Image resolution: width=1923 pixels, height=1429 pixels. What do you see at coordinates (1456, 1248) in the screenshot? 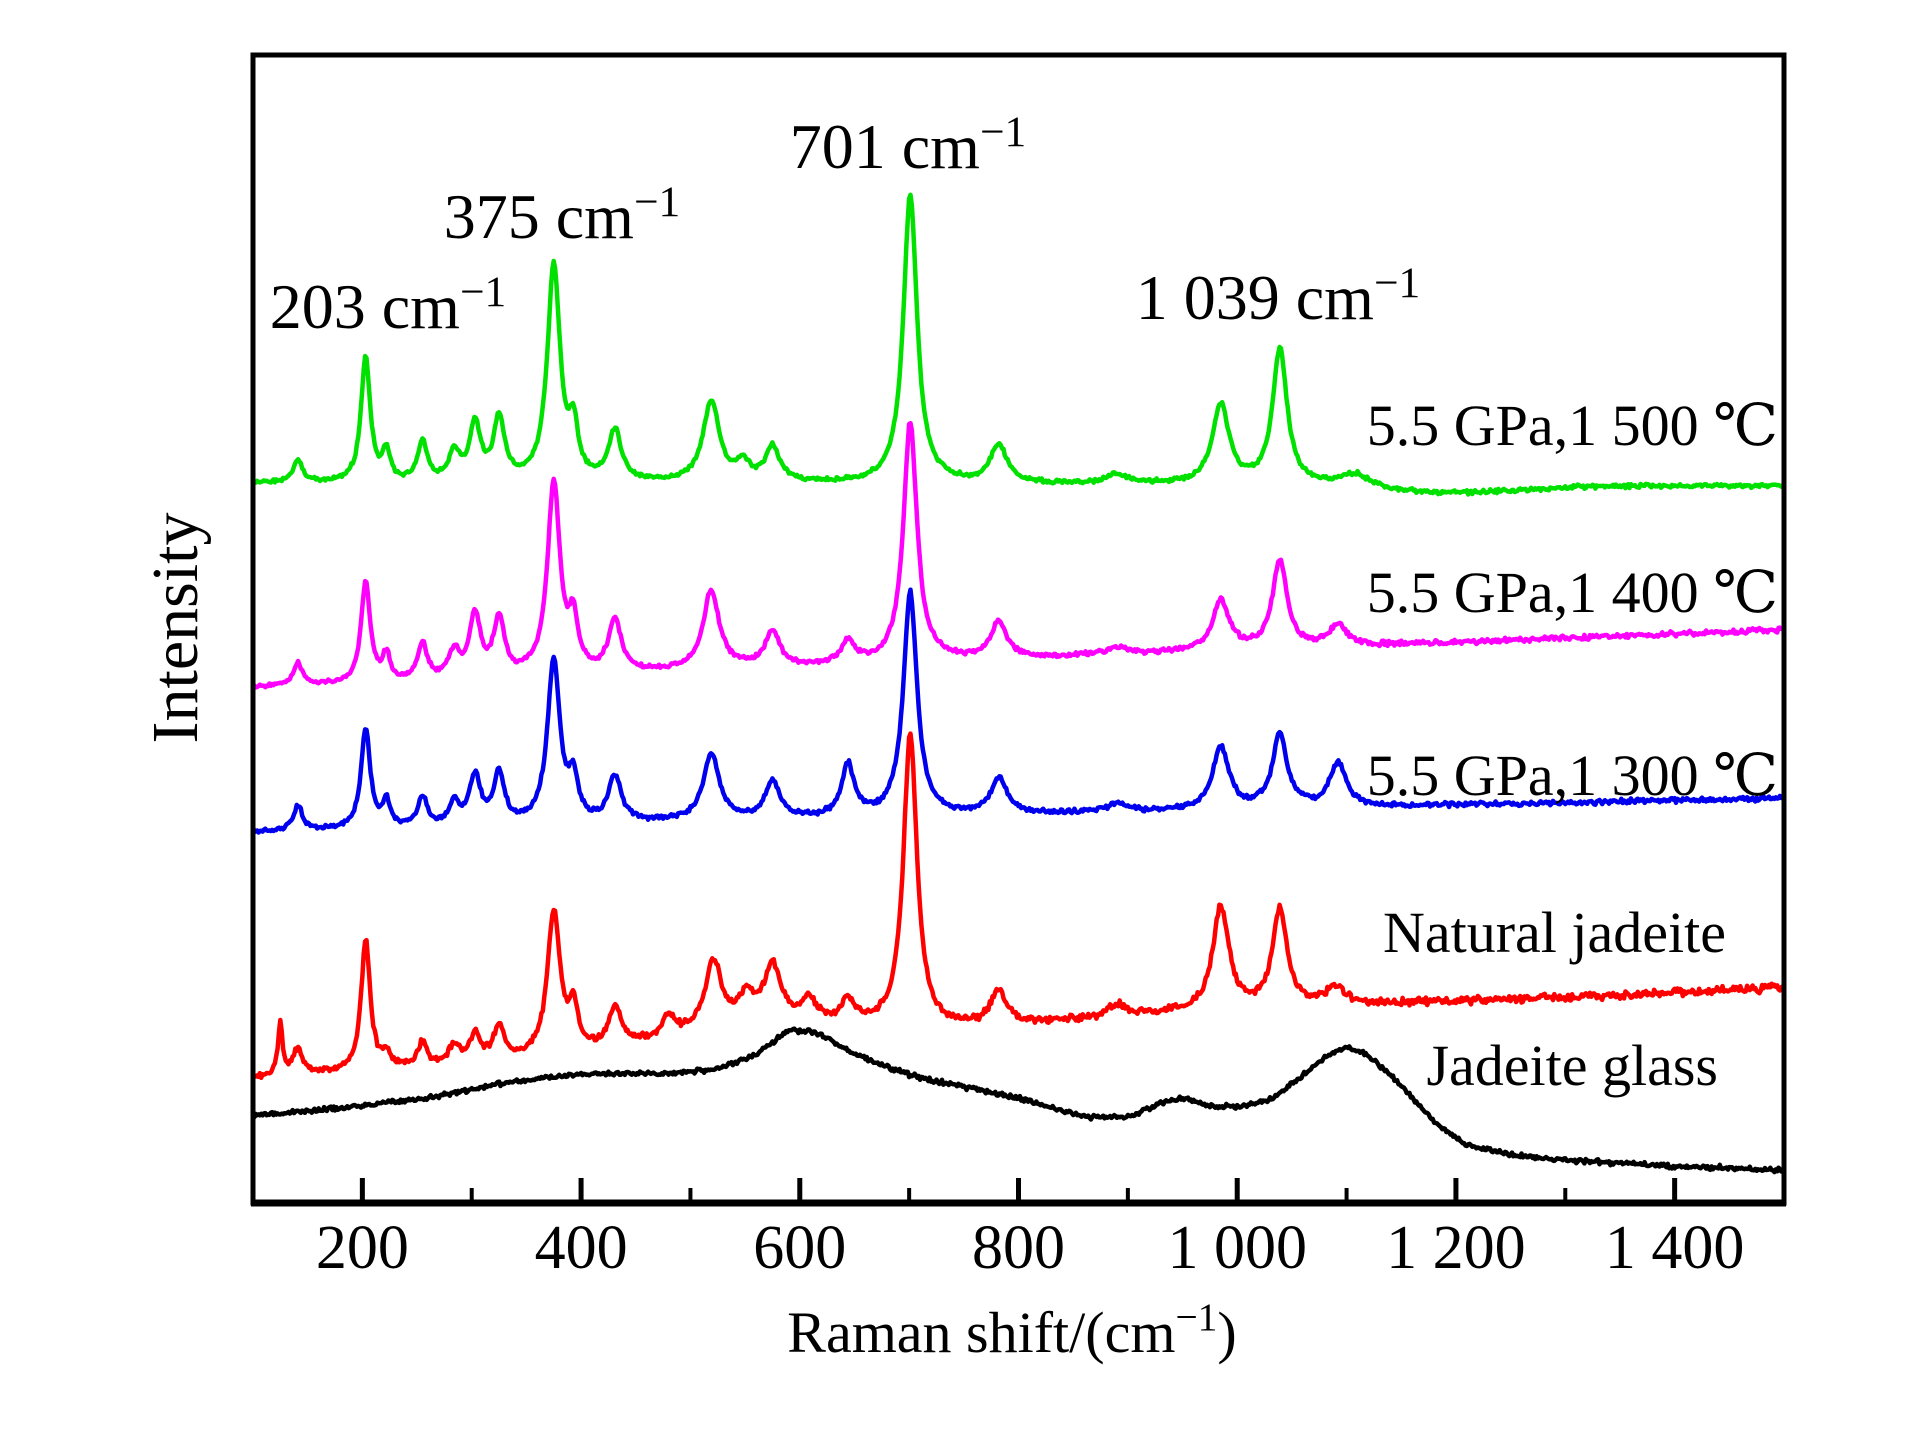
I see `x-tick-label-1200: 1 200` at bounding box center [1456, 1248].